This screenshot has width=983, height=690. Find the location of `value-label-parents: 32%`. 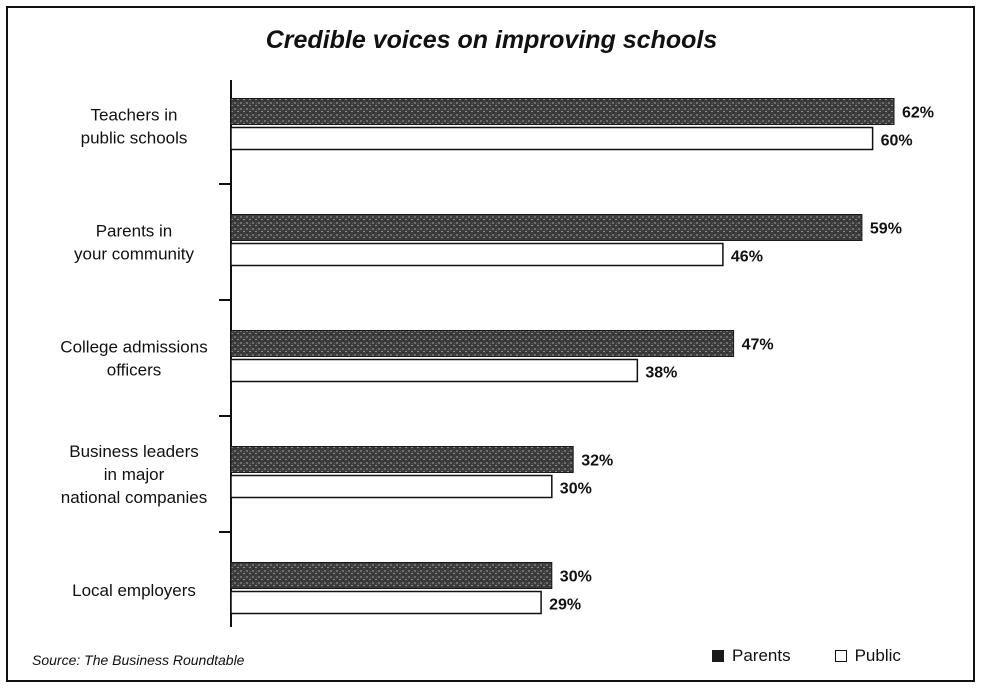

value-label-parents: 32% is located at coordinates (597, 461).